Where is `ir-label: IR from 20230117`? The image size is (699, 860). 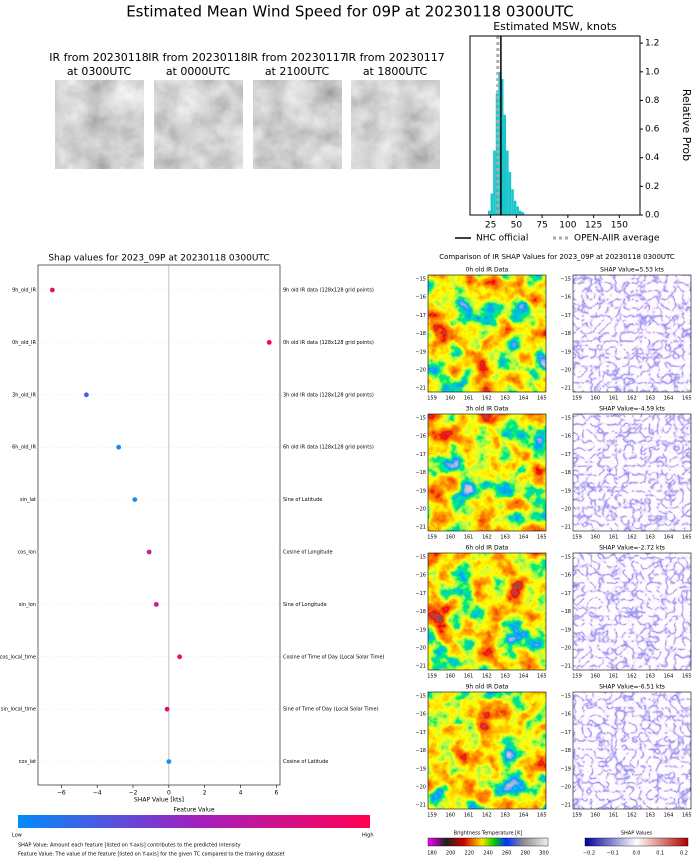
ir-label: IR from 20230117 is located at coordinates (394, 57).